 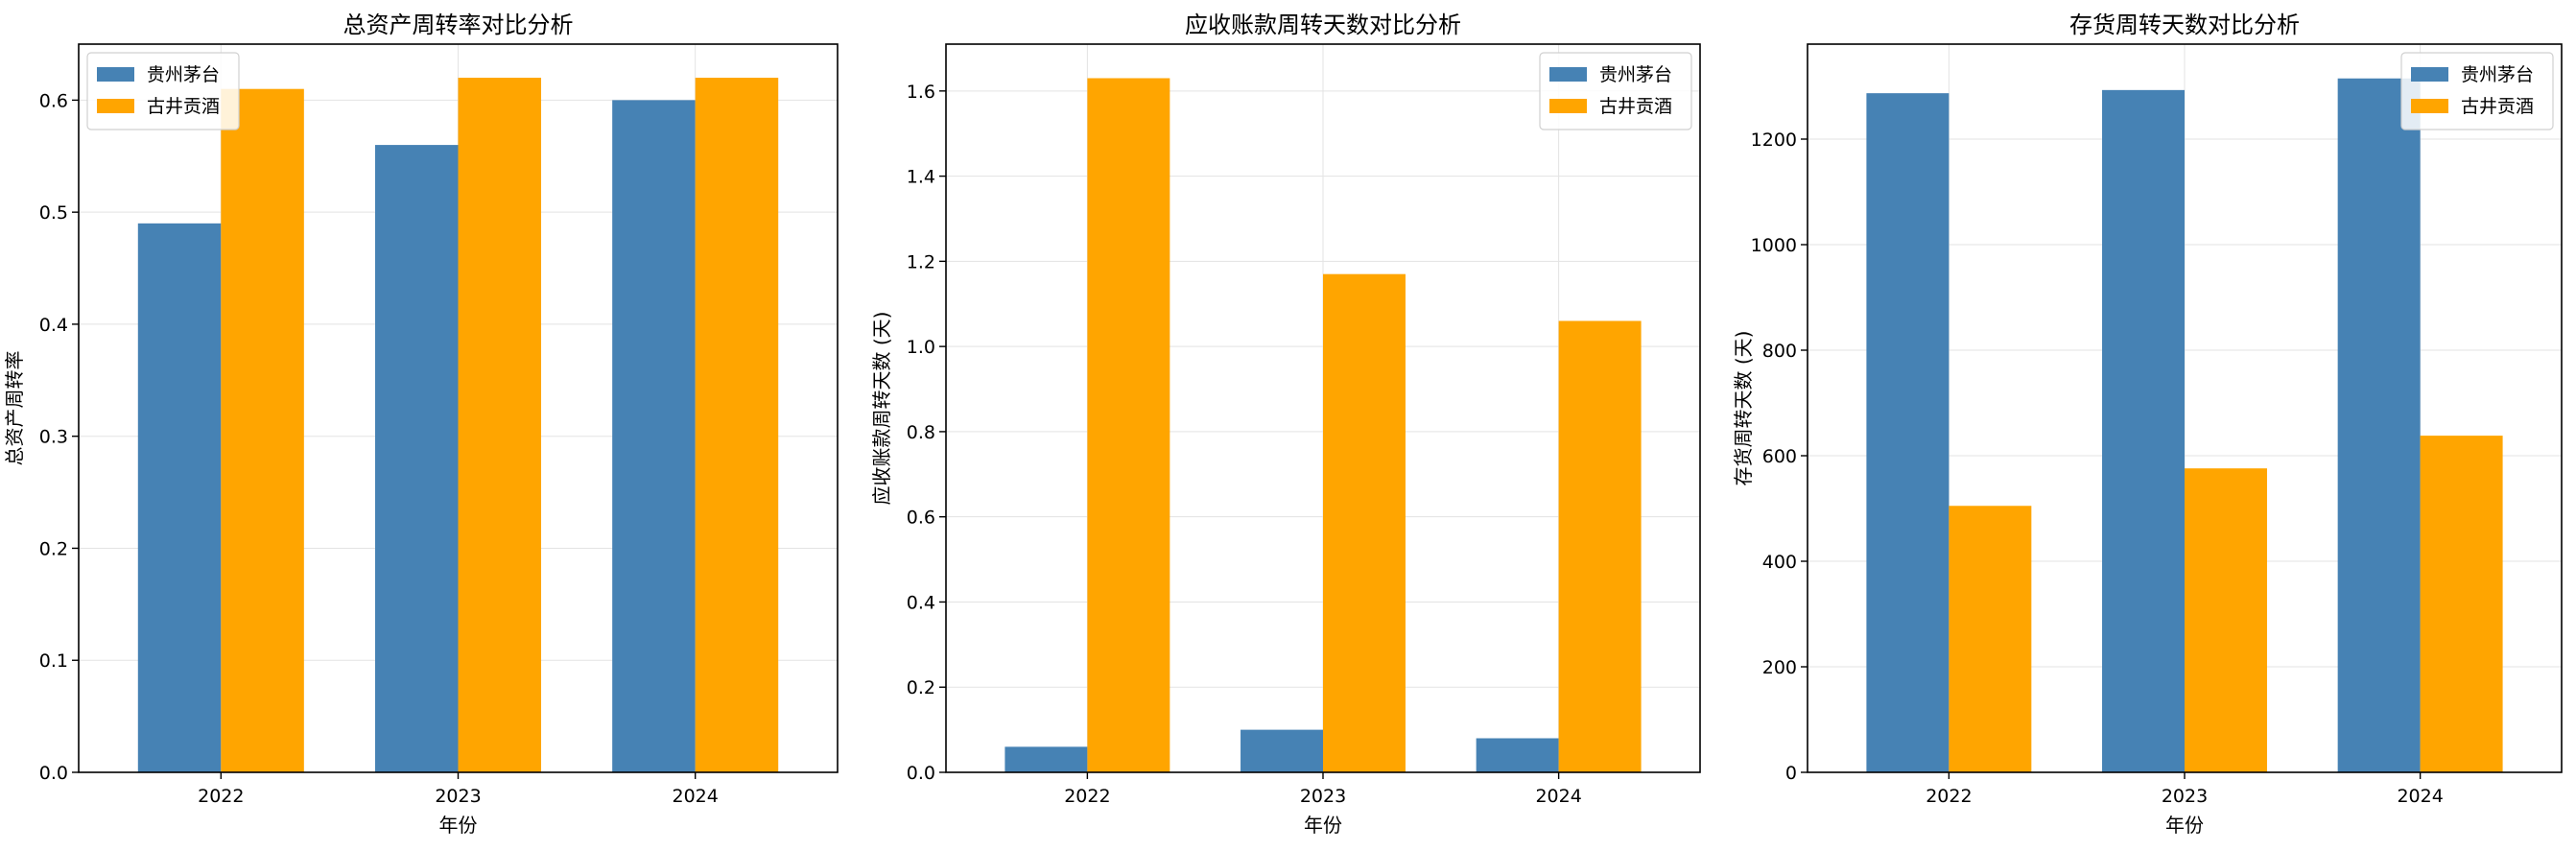 I want to click on y-tick-label: 1000, so click(x=1774, y=245).